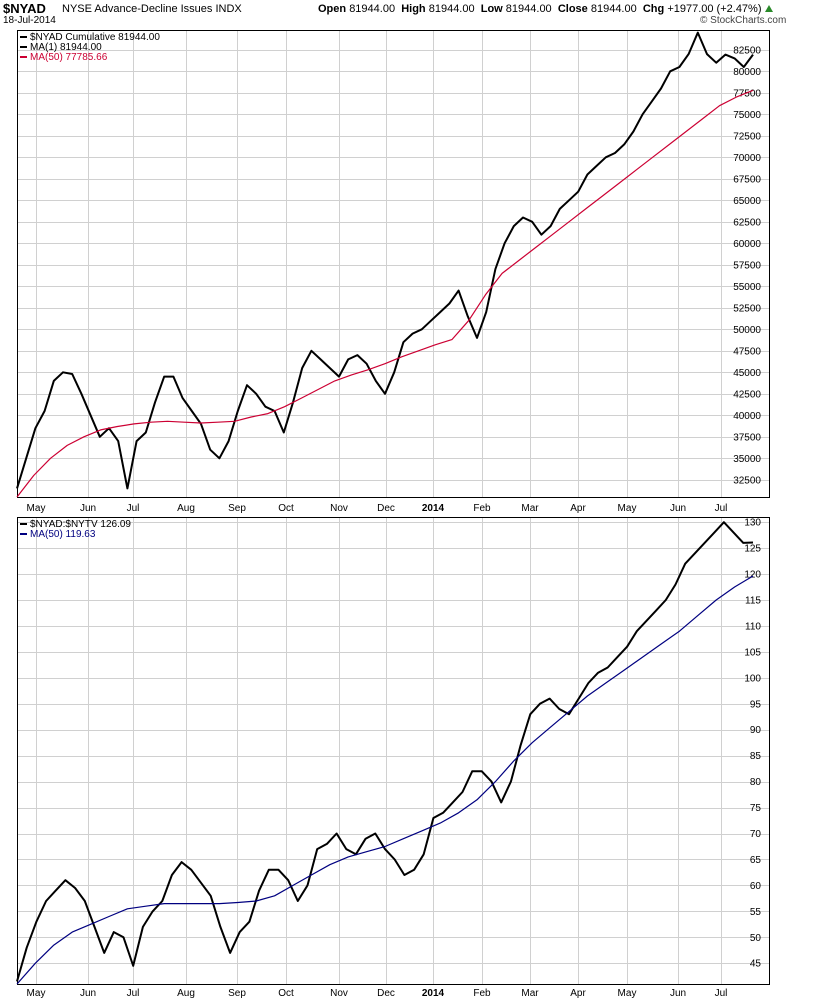  Describe the element at coordinates (747, 201) in the screenshot. I see `y-tick-label: 65000` at that location.